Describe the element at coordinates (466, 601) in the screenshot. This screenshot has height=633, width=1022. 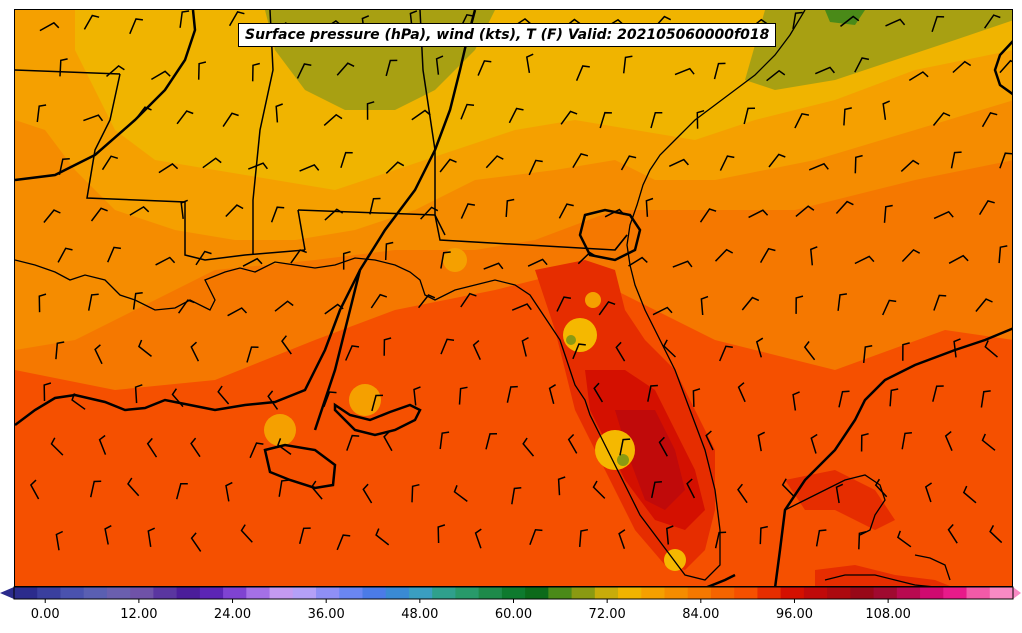
I see `colorbar-ticks` at that location.